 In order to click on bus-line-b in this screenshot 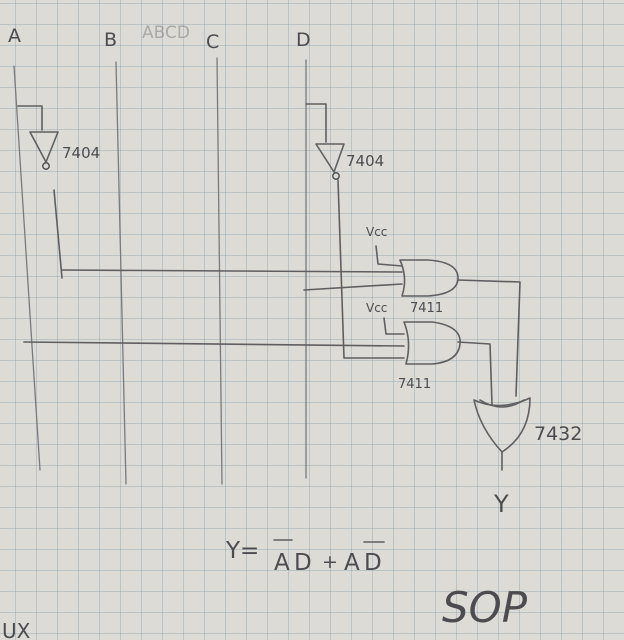, I will do `click(121, 273)`.